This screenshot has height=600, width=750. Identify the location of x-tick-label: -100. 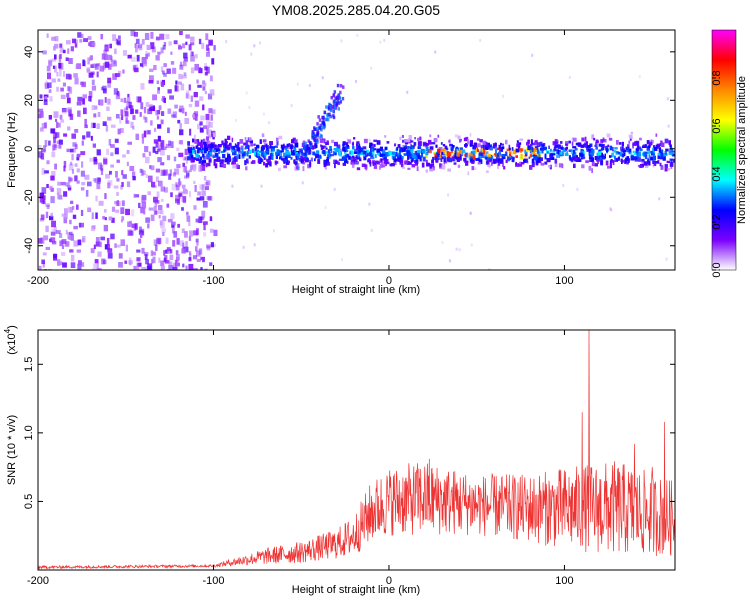
(213, 581).